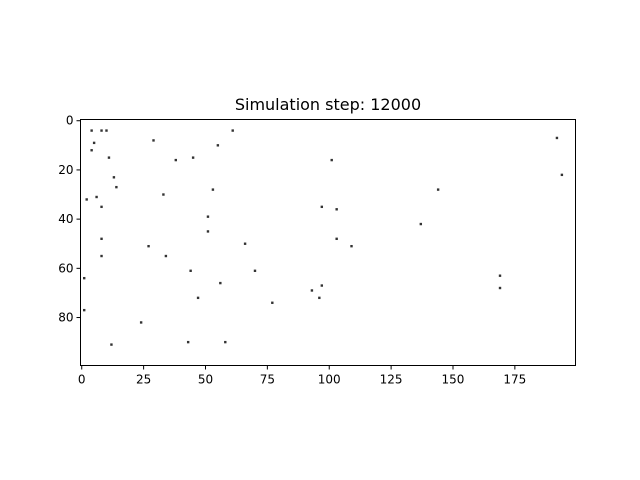 The width and height of the screenshot is (640, 480). I want to click on x-tick-label: 50, so click(205, 380).